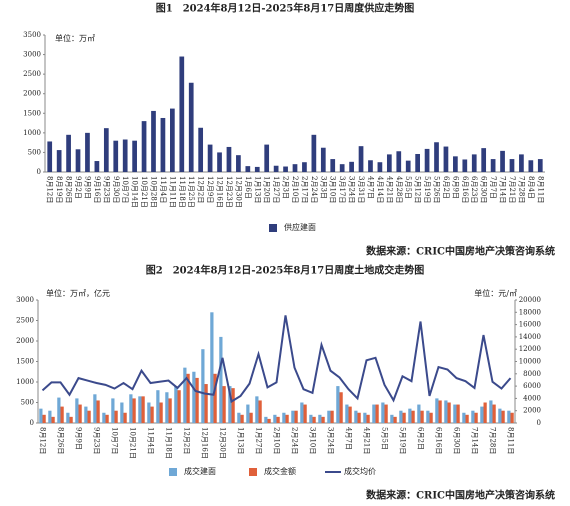 This screenshot has width=570, height=506. Describe the element at coordinates (532, 398) in the screenshot. I see `y2-tick-label: 4000` at that location.